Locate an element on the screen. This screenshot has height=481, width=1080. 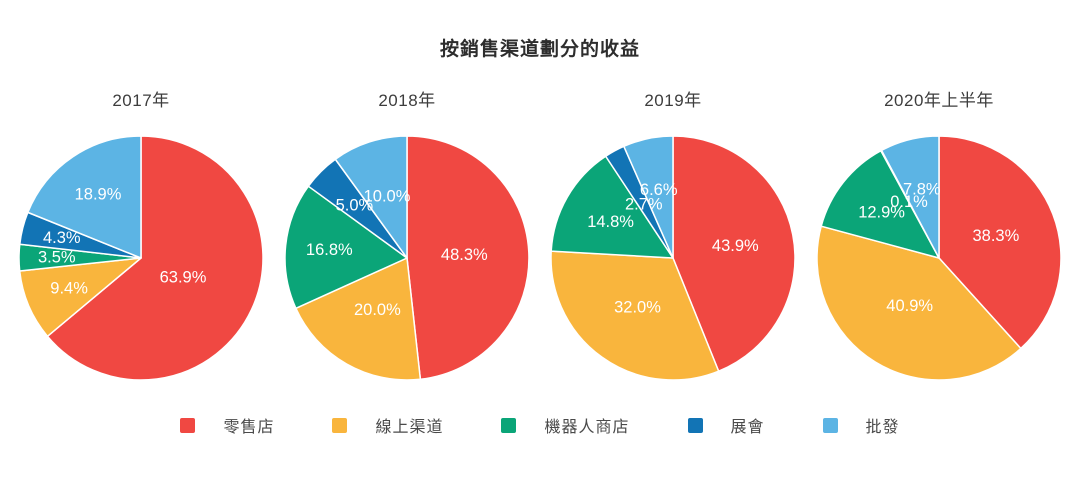
legend-item-online-channel: 線上渠道 is located at coordinates (387, 425).